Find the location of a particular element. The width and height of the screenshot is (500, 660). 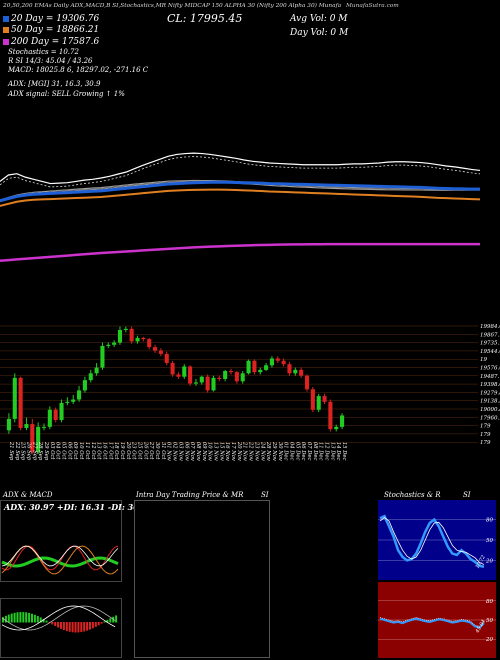

macd-text: MACD: 18025.8 6, 18297.02, -271.16 C is located at coordinates (78, 70).